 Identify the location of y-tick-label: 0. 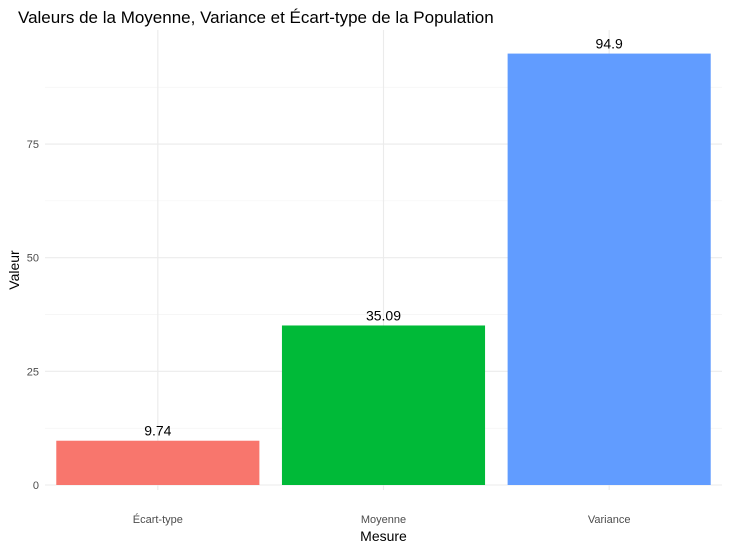
(36, 486).